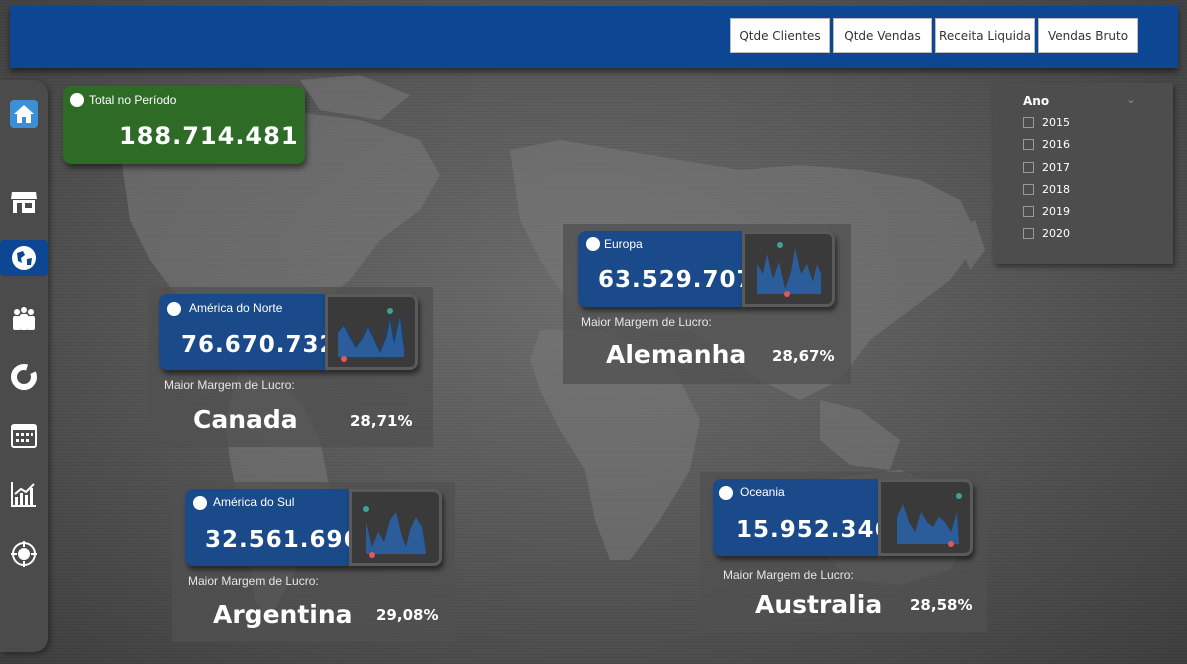 Image resolution: width=1187 pixels, height=664 pixels. Describe the element at coordinates (803, 356) in the screenshot. I see `margin-percent: 28,67%` at that location.